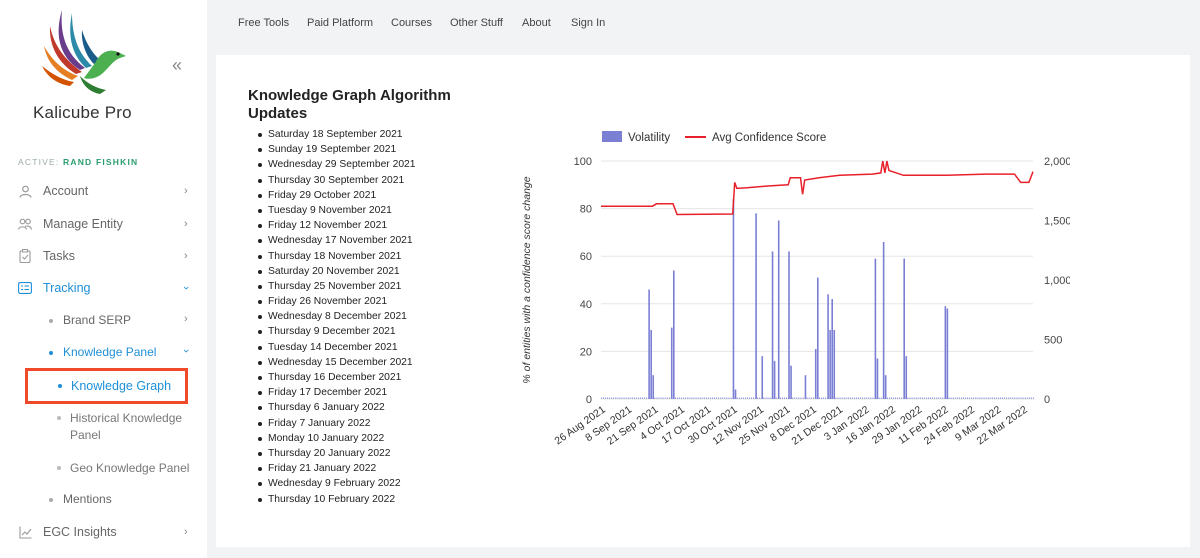  What do you see at coordinates (337, 499) in the screenshot?
I see `update-date-item: Thursday 10 February 2022` at bounding box center [337, 499].